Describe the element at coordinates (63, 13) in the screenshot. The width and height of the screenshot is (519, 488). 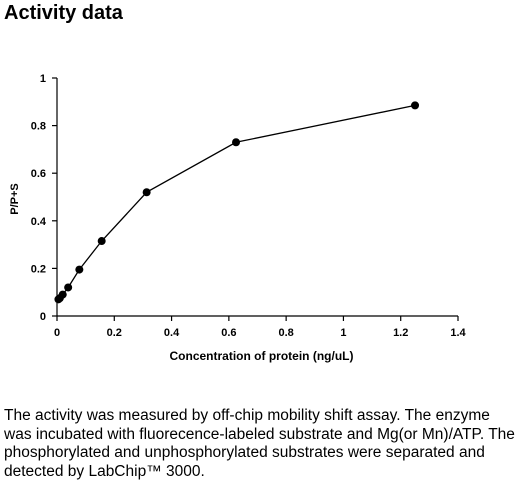
I see `page-title: Activity data` at that location.